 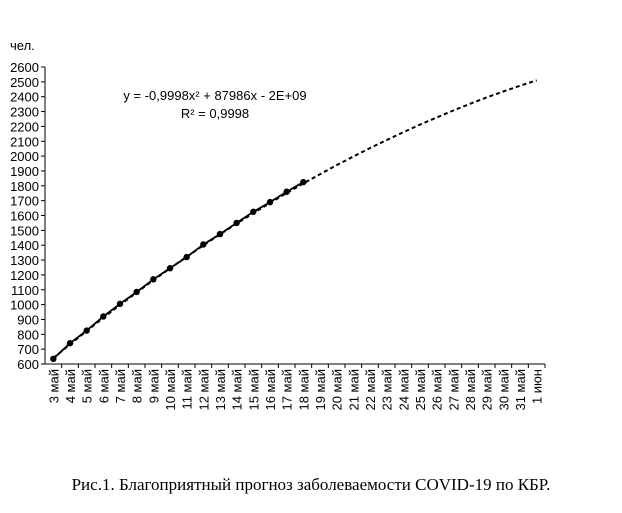 I want to click on x-tick-label: 25 май, so click(x=420, y=390).